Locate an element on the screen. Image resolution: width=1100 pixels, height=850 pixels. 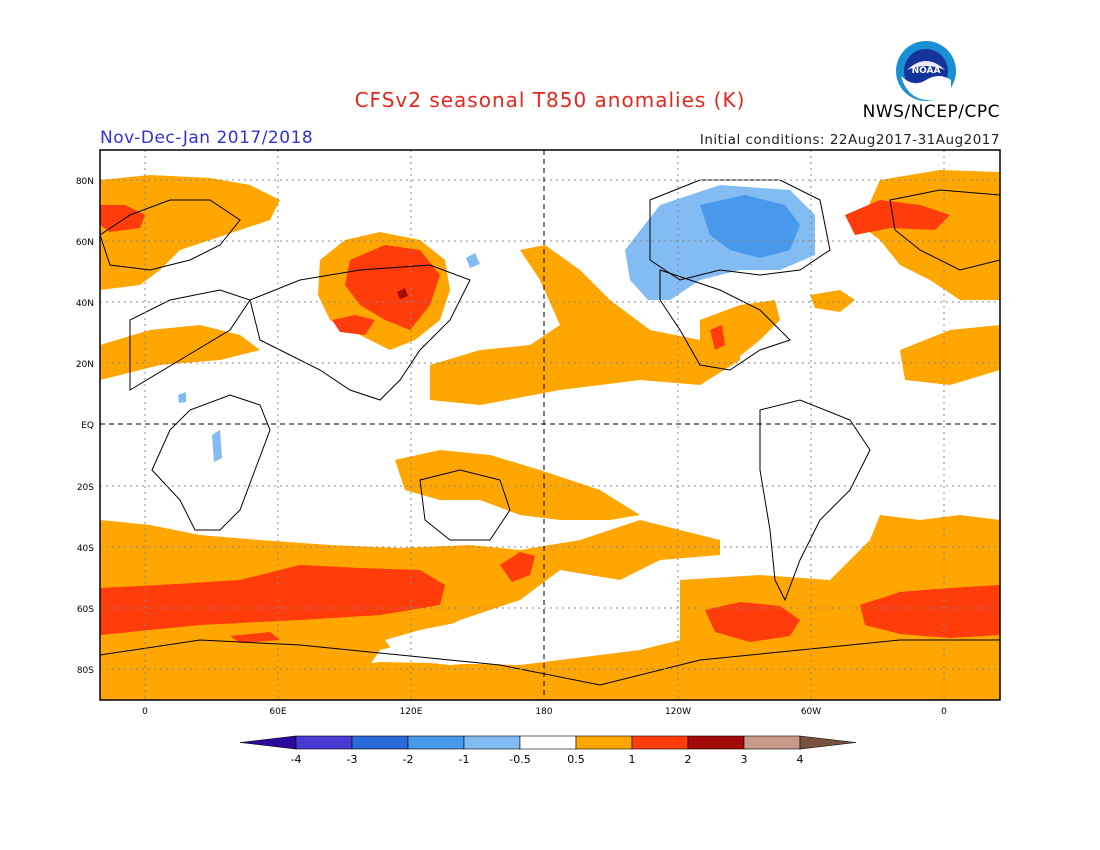
antarctic-white-hole is located at coordinates (452, 642).